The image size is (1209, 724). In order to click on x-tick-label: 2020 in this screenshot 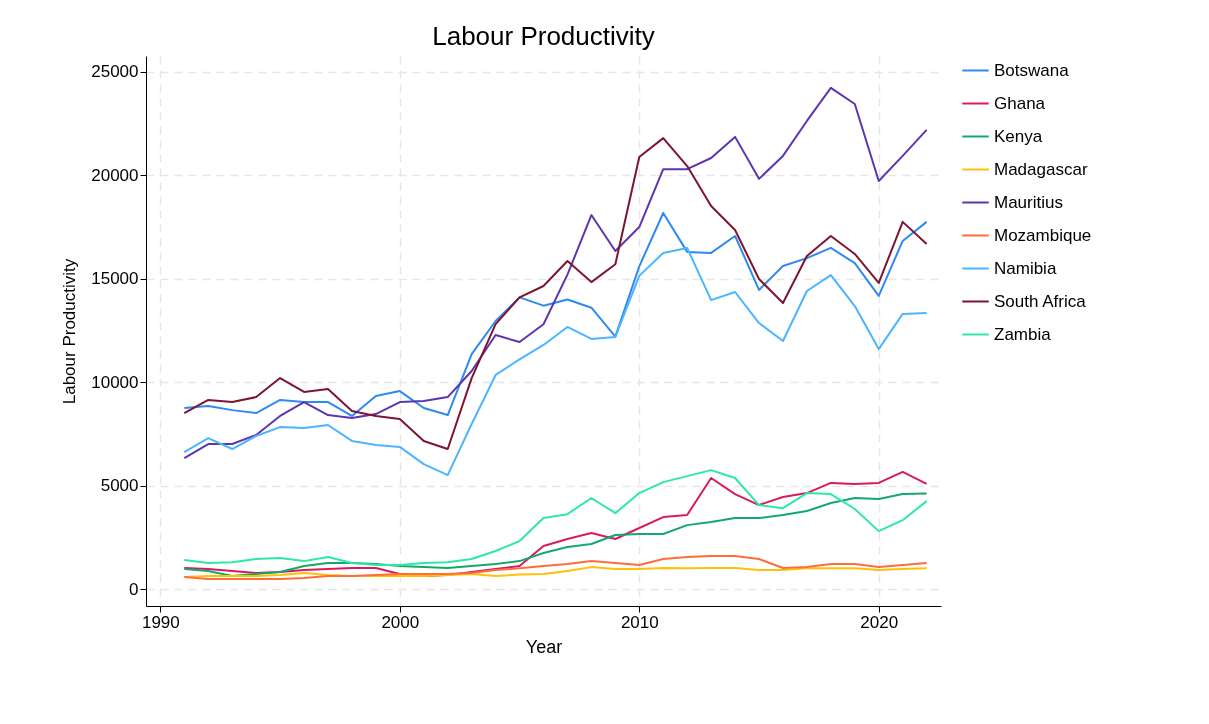, I will do `click(879, 622)`.